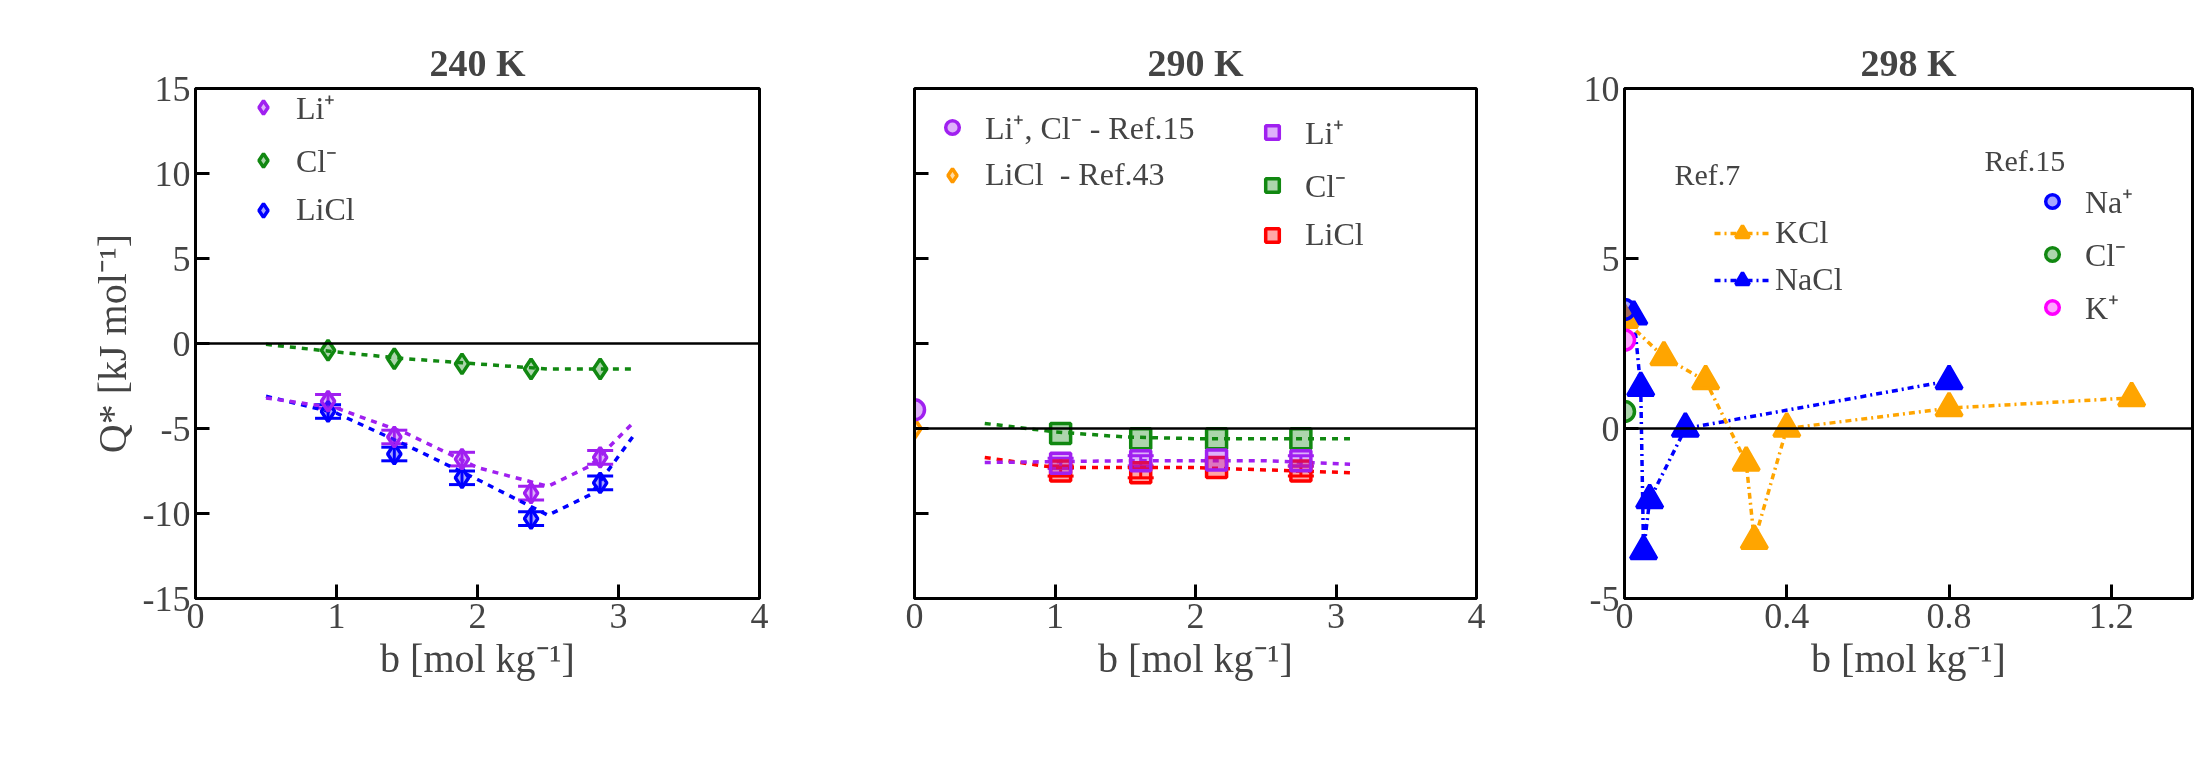  Describe the element at coordinates (112, 343) in the screenshot. I see `y-axis-title: Q* [kJ mol⁻¹]` at that location.